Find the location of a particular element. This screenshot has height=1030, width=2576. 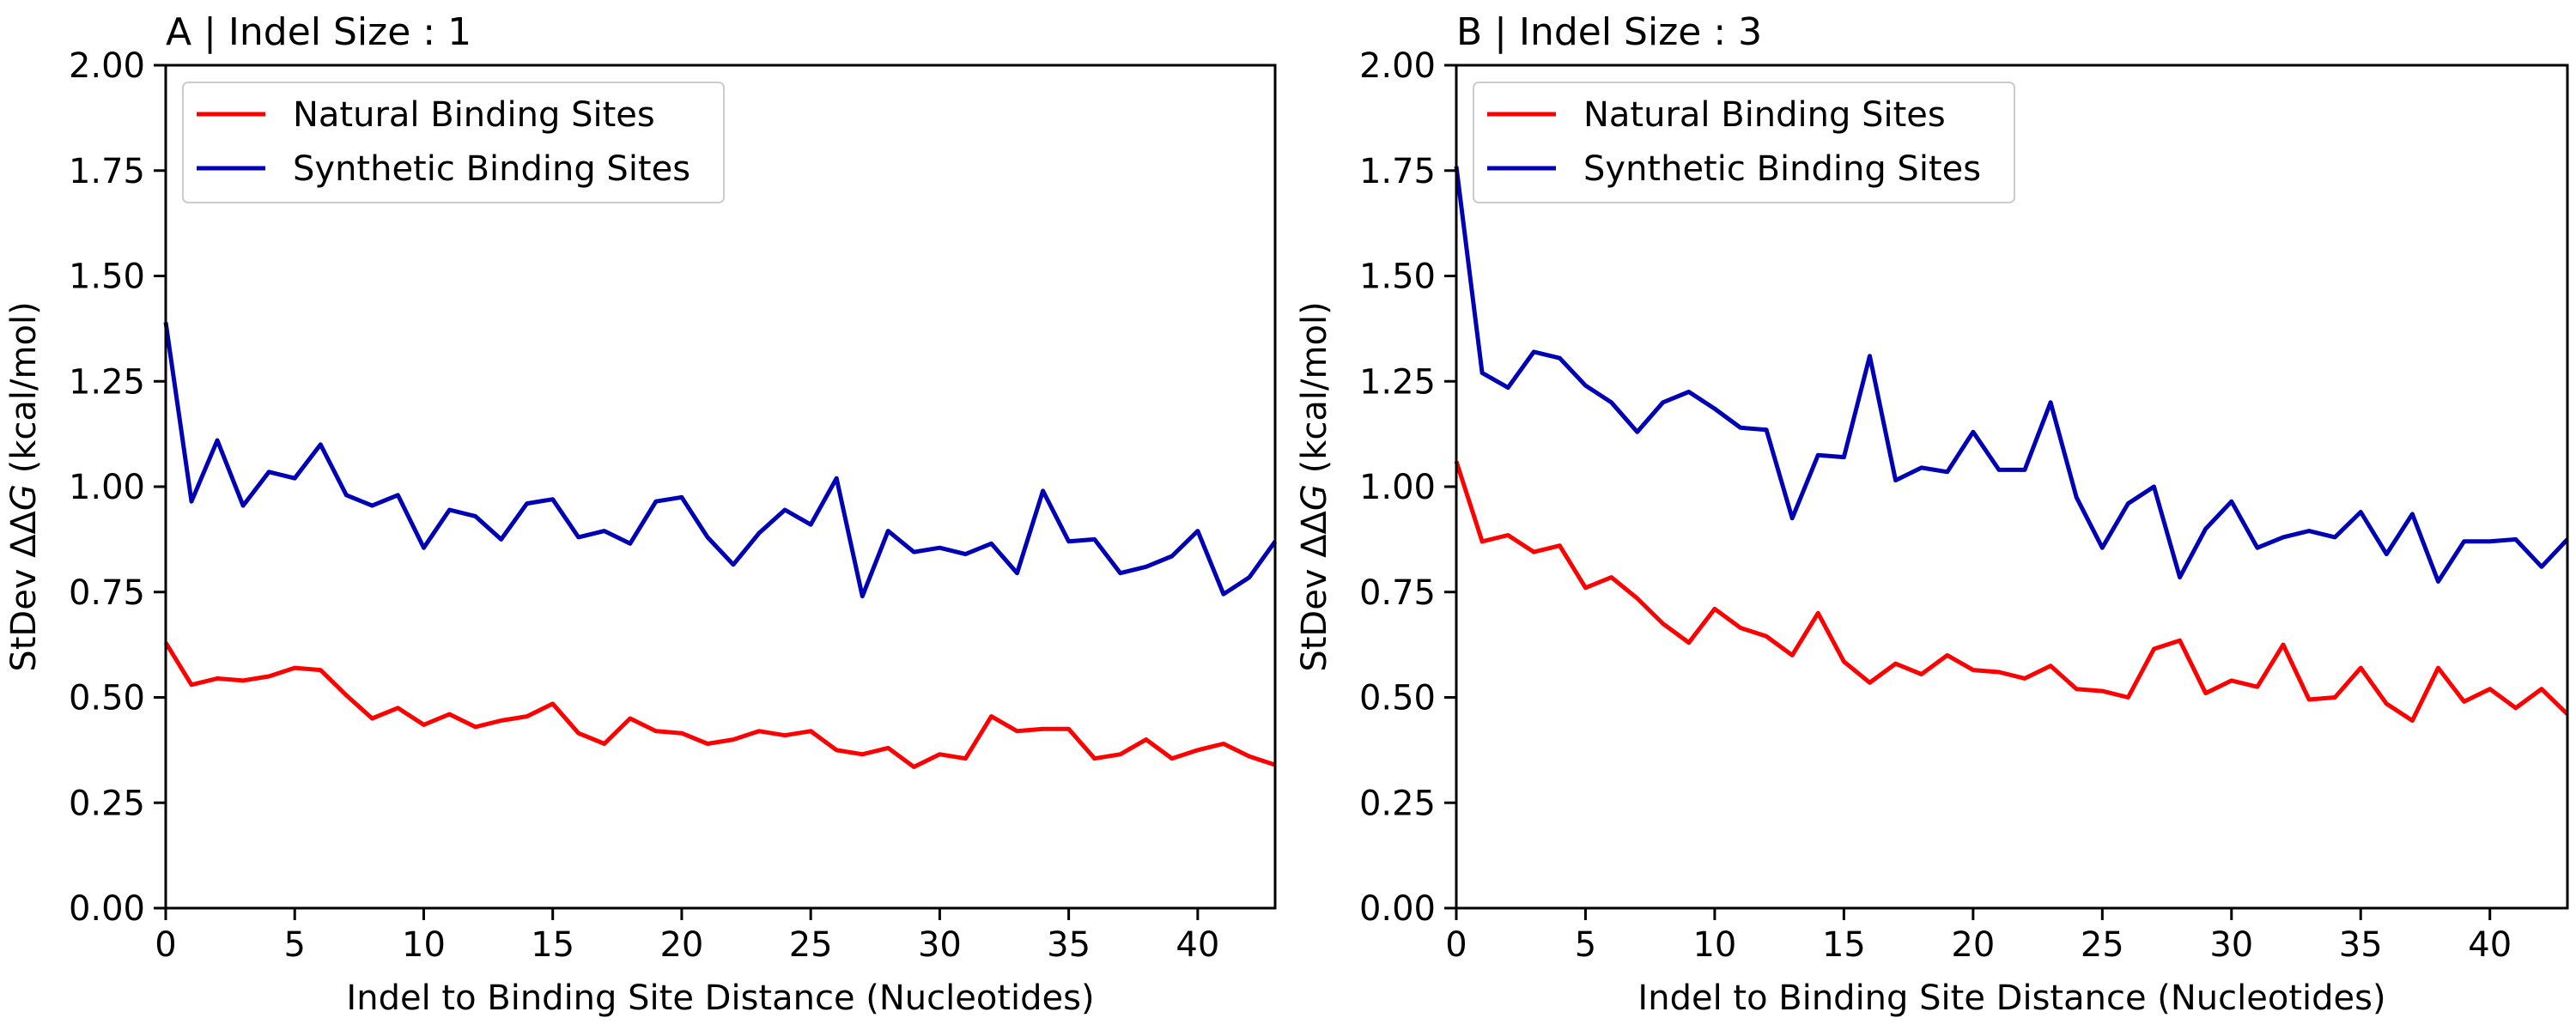

series-line-synthetic is located at coordinates (720, 460).